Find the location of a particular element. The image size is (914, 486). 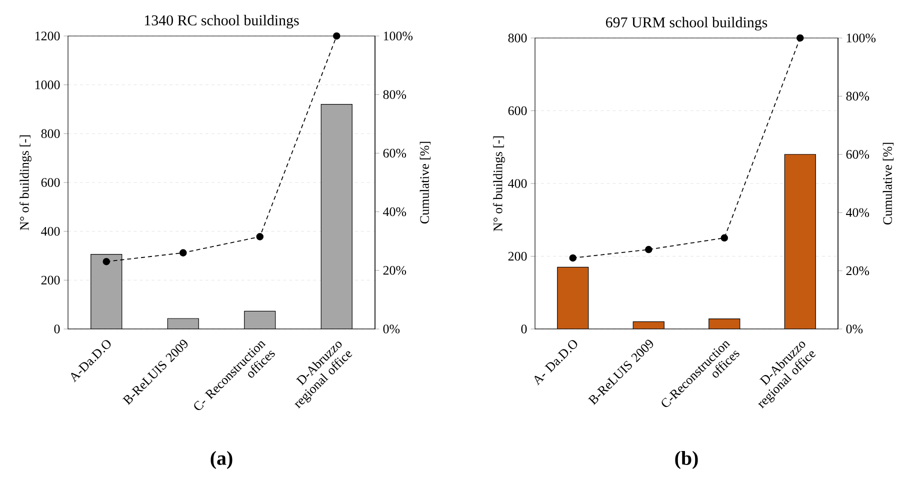

y-tick-label: 1000 is located at coordinates (47, 85).